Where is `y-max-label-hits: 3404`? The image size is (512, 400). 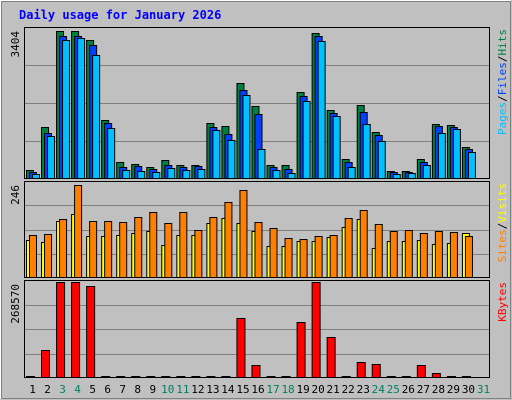 y-max-label-hits: 3404 is located at coordinates (15, 44).